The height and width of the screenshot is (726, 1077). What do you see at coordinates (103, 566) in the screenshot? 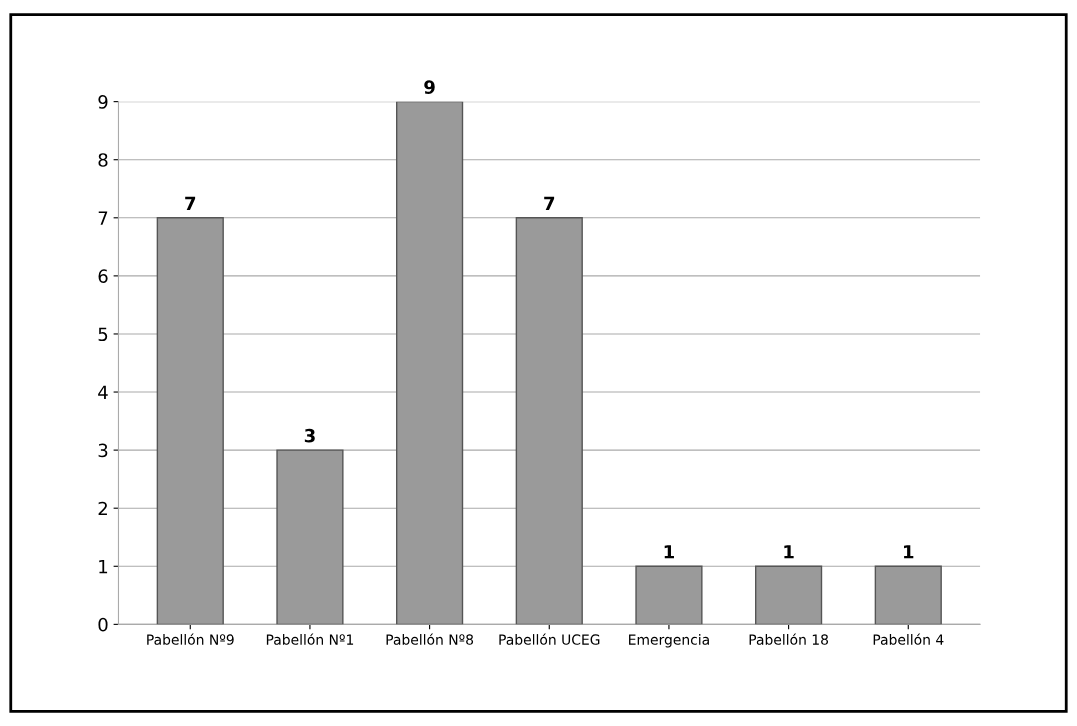
I see `y-tick-label: 1` at bounding box center [103, 566].